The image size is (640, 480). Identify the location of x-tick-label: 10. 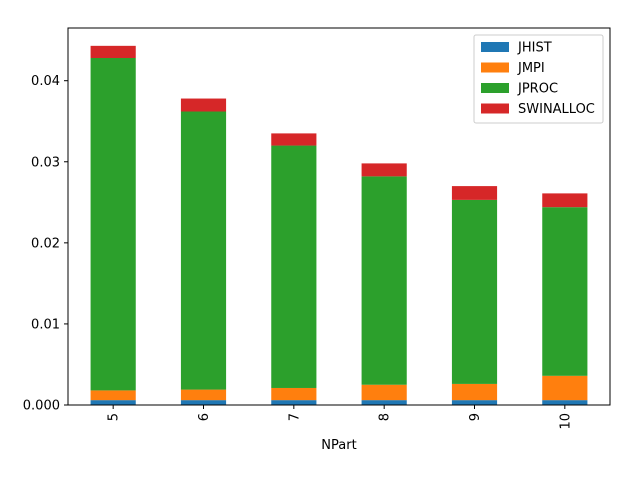
(565, 421).